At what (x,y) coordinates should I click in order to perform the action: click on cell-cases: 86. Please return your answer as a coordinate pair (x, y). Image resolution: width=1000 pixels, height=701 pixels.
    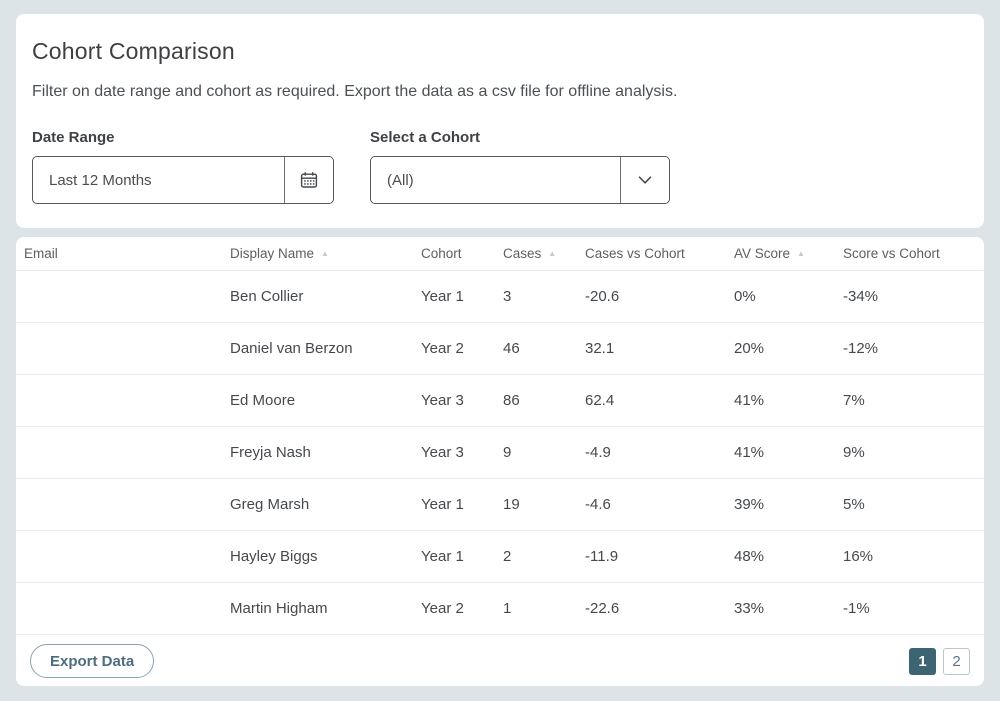
    Looking at the image, I should click on (511, 400).